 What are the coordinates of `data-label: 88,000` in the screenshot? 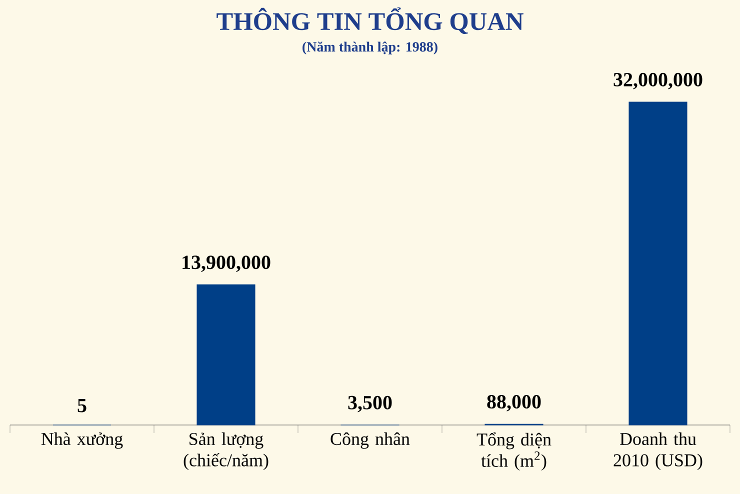 It's located at (514, 403).